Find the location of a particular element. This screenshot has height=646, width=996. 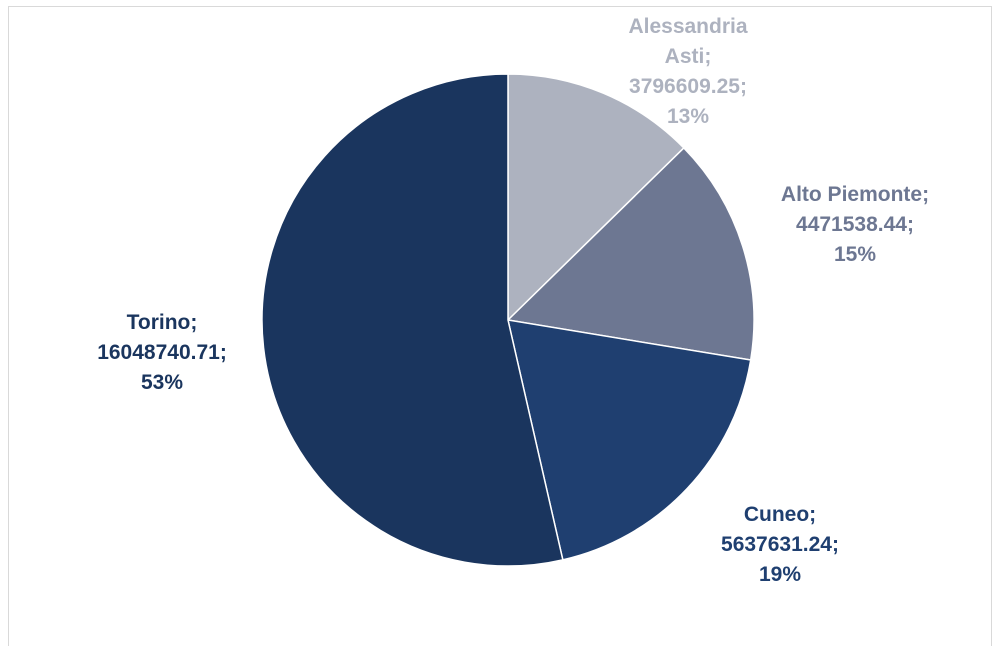

slice-percent: 53% is located at coordinates (162, 382).